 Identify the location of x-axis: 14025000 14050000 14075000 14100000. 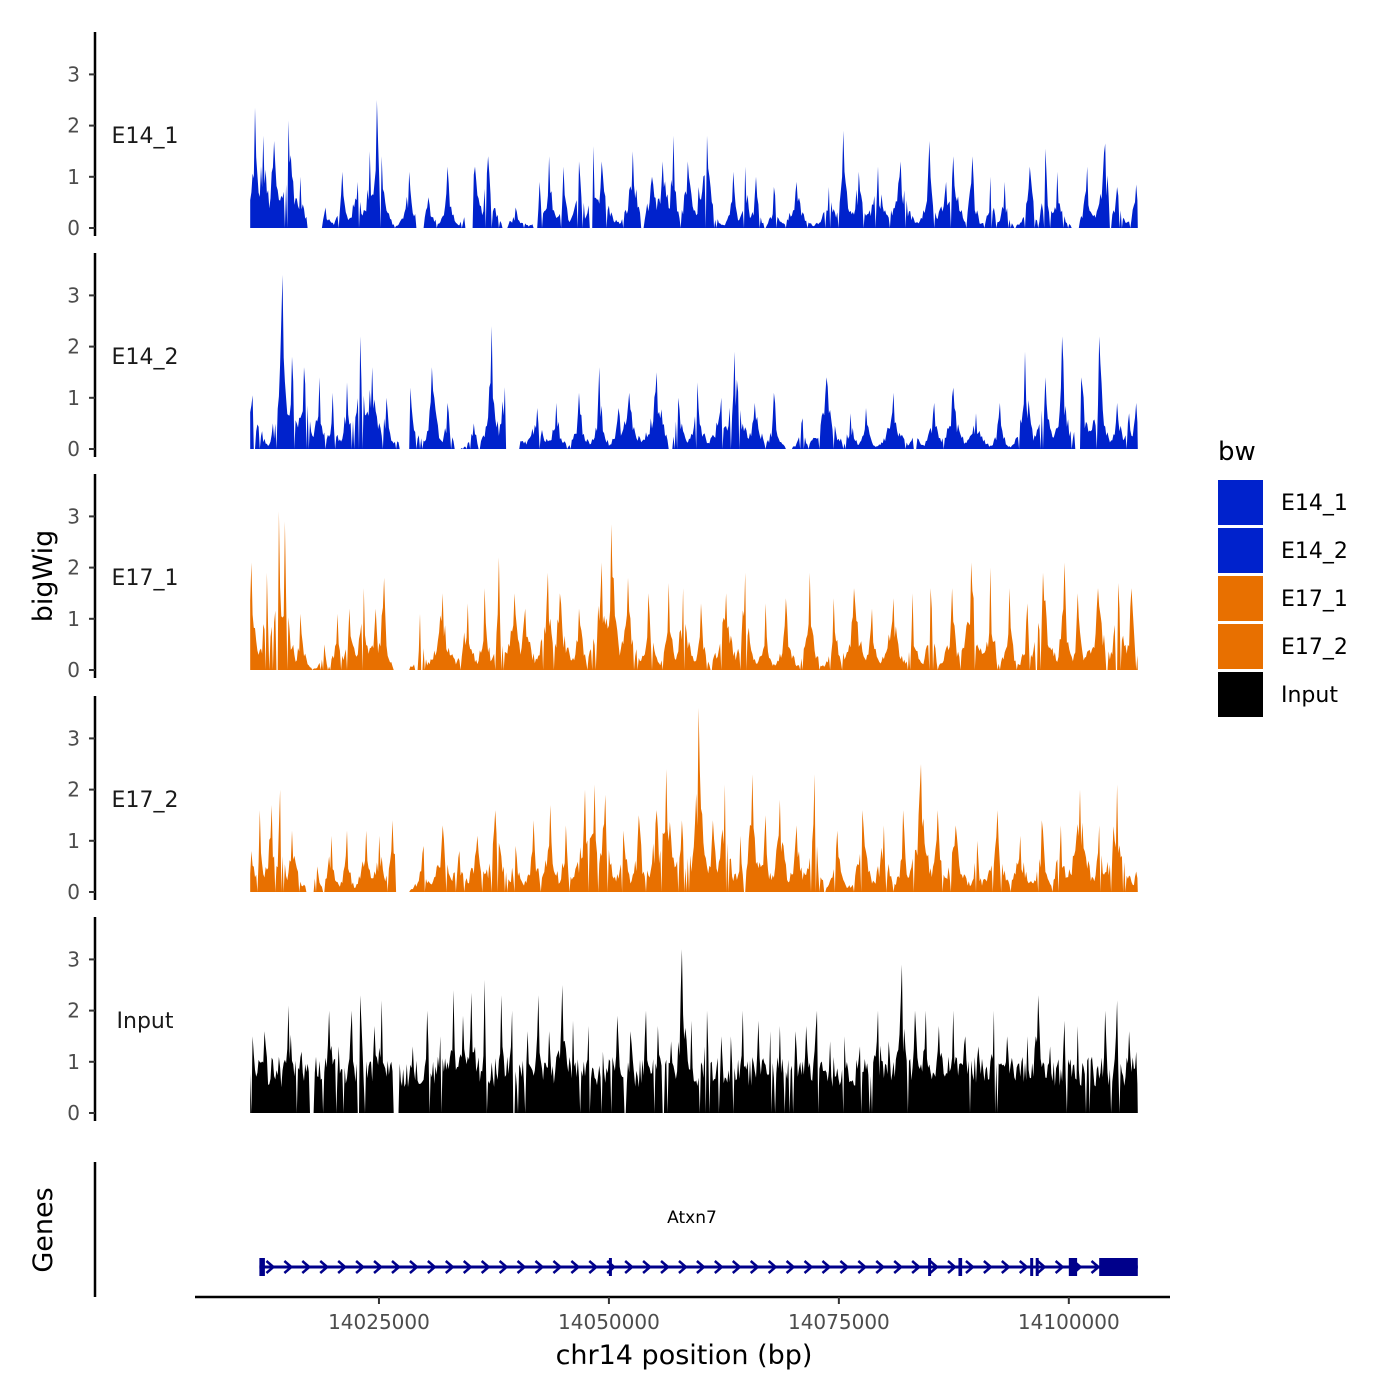
(682, 1314).